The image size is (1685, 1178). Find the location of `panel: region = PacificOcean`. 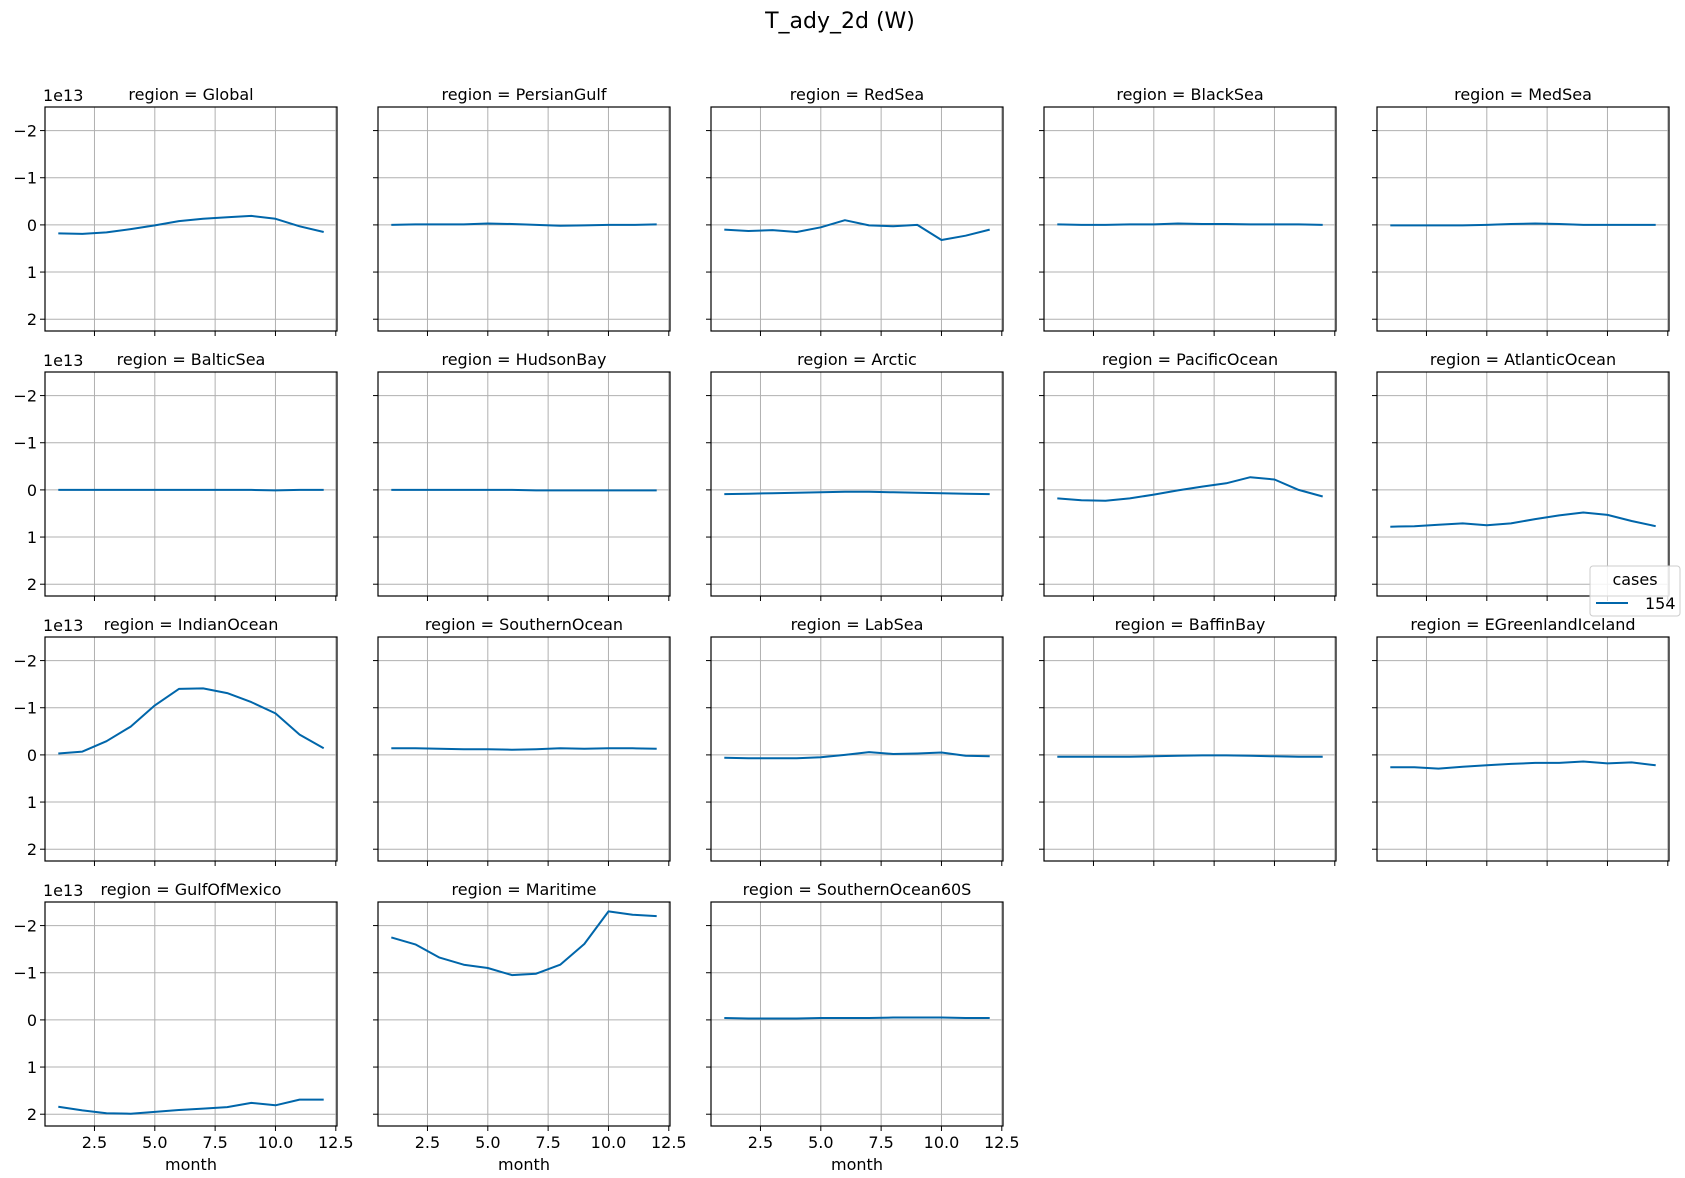

panel: region = PacificOcean is located at coordinates (1188, 475).